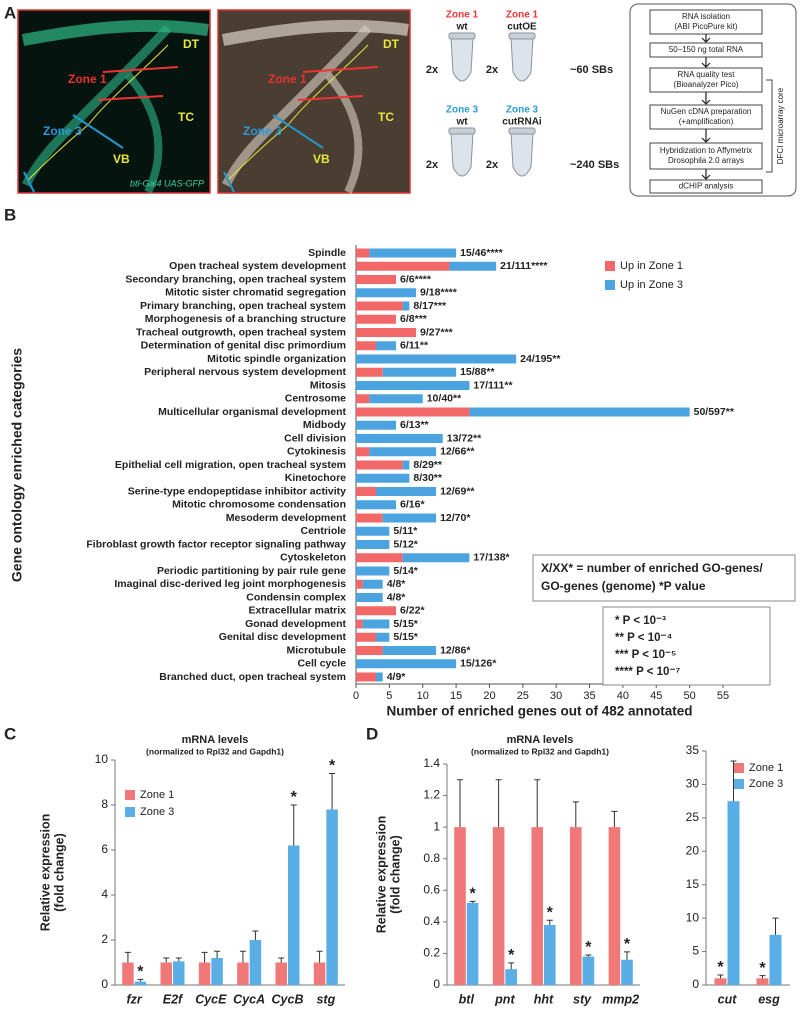 The width and height of the screenshot is (800, 1013). Describe the element at coordinates (504, 999) in the screenshot. I see `x-tick-label: pnt` at that location.